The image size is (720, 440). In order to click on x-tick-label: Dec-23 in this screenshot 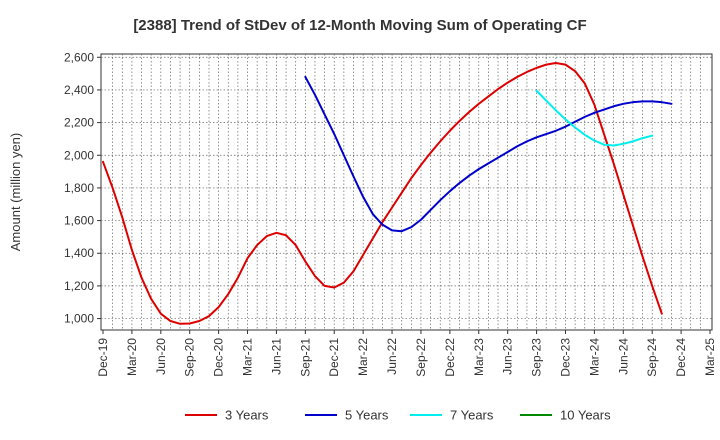, I will do `click(565, 357)`.